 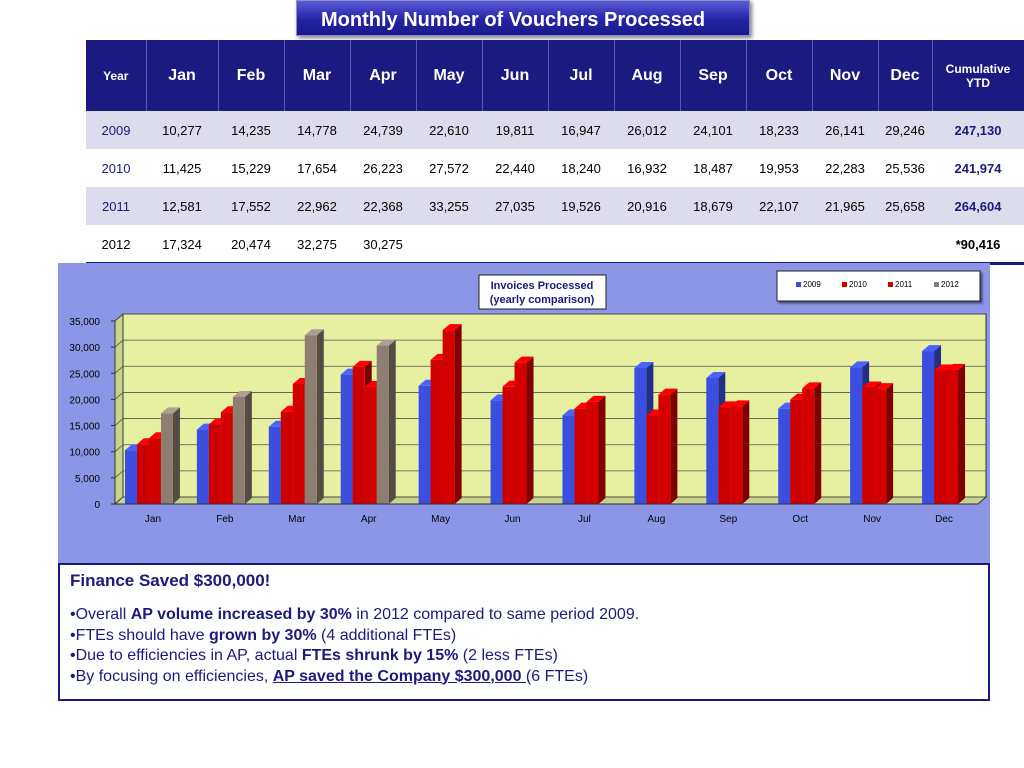 What do you see at coordinates (251, 130) in the screenshot?
I see `table-cell: 14,235` at bounding box center [251, 130].